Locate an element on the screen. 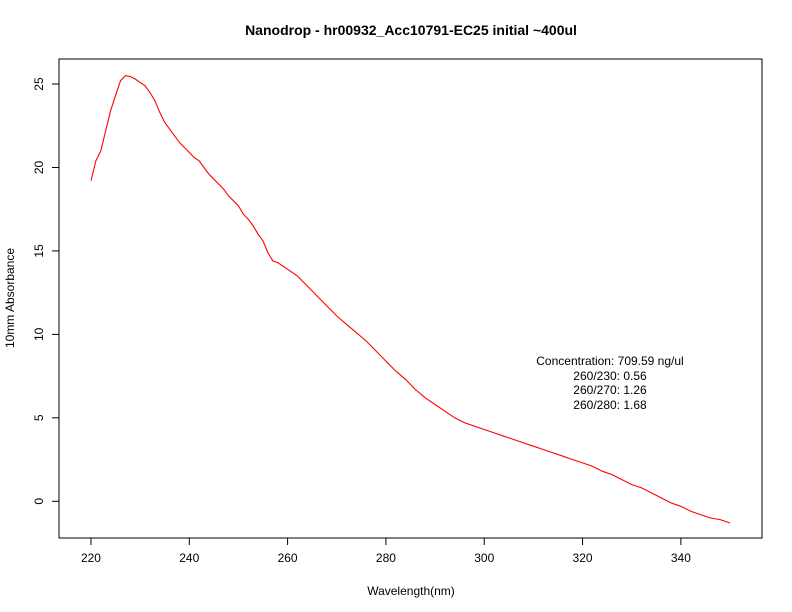 The height and width of the screenshot is (612, 792). annotation-ratio-230: 260/230: 0.56 is located at coordinates (610, 376).